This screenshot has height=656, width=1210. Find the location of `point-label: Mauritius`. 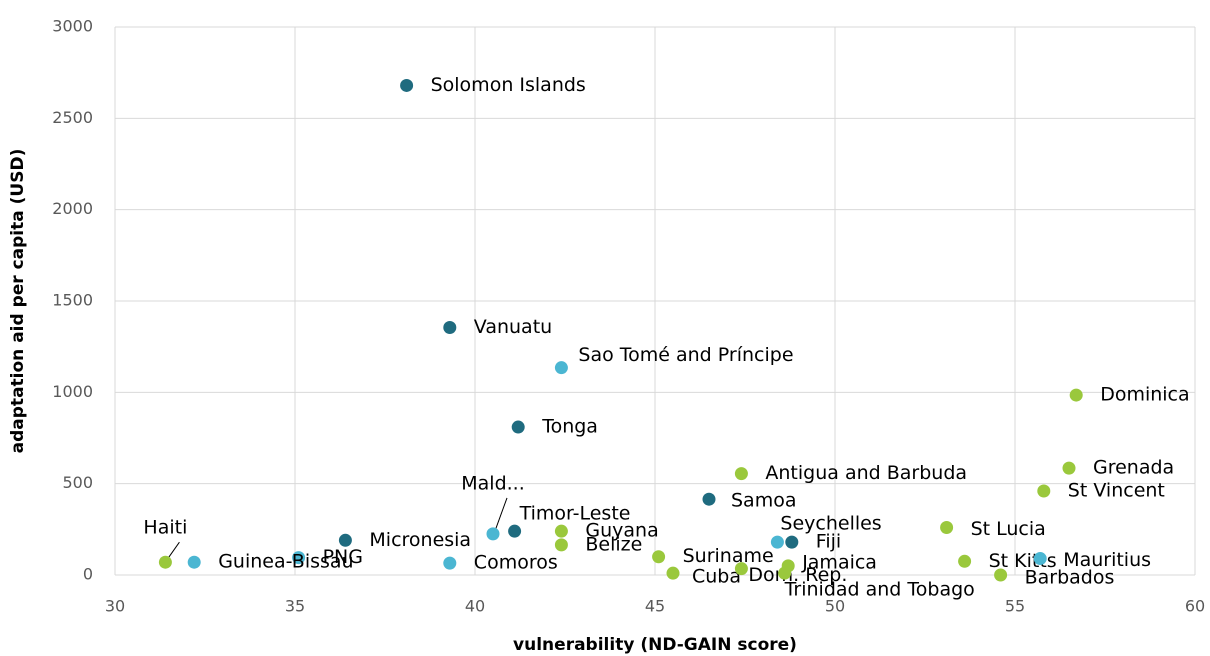

point-label: Mauritius is located at coordinates (1107, 560).